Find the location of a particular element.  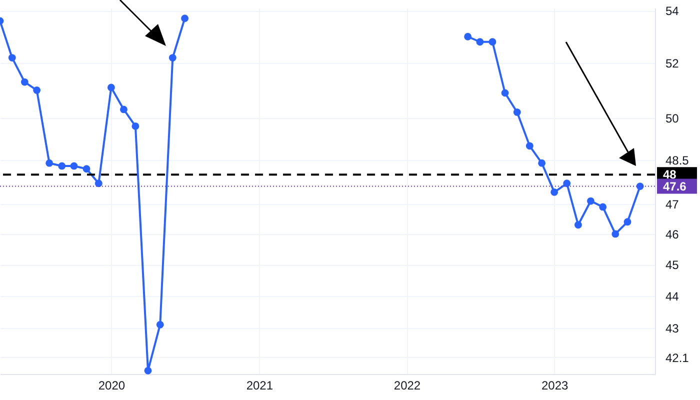

y-tick-label: 47 is located at coordinates (673, 204).